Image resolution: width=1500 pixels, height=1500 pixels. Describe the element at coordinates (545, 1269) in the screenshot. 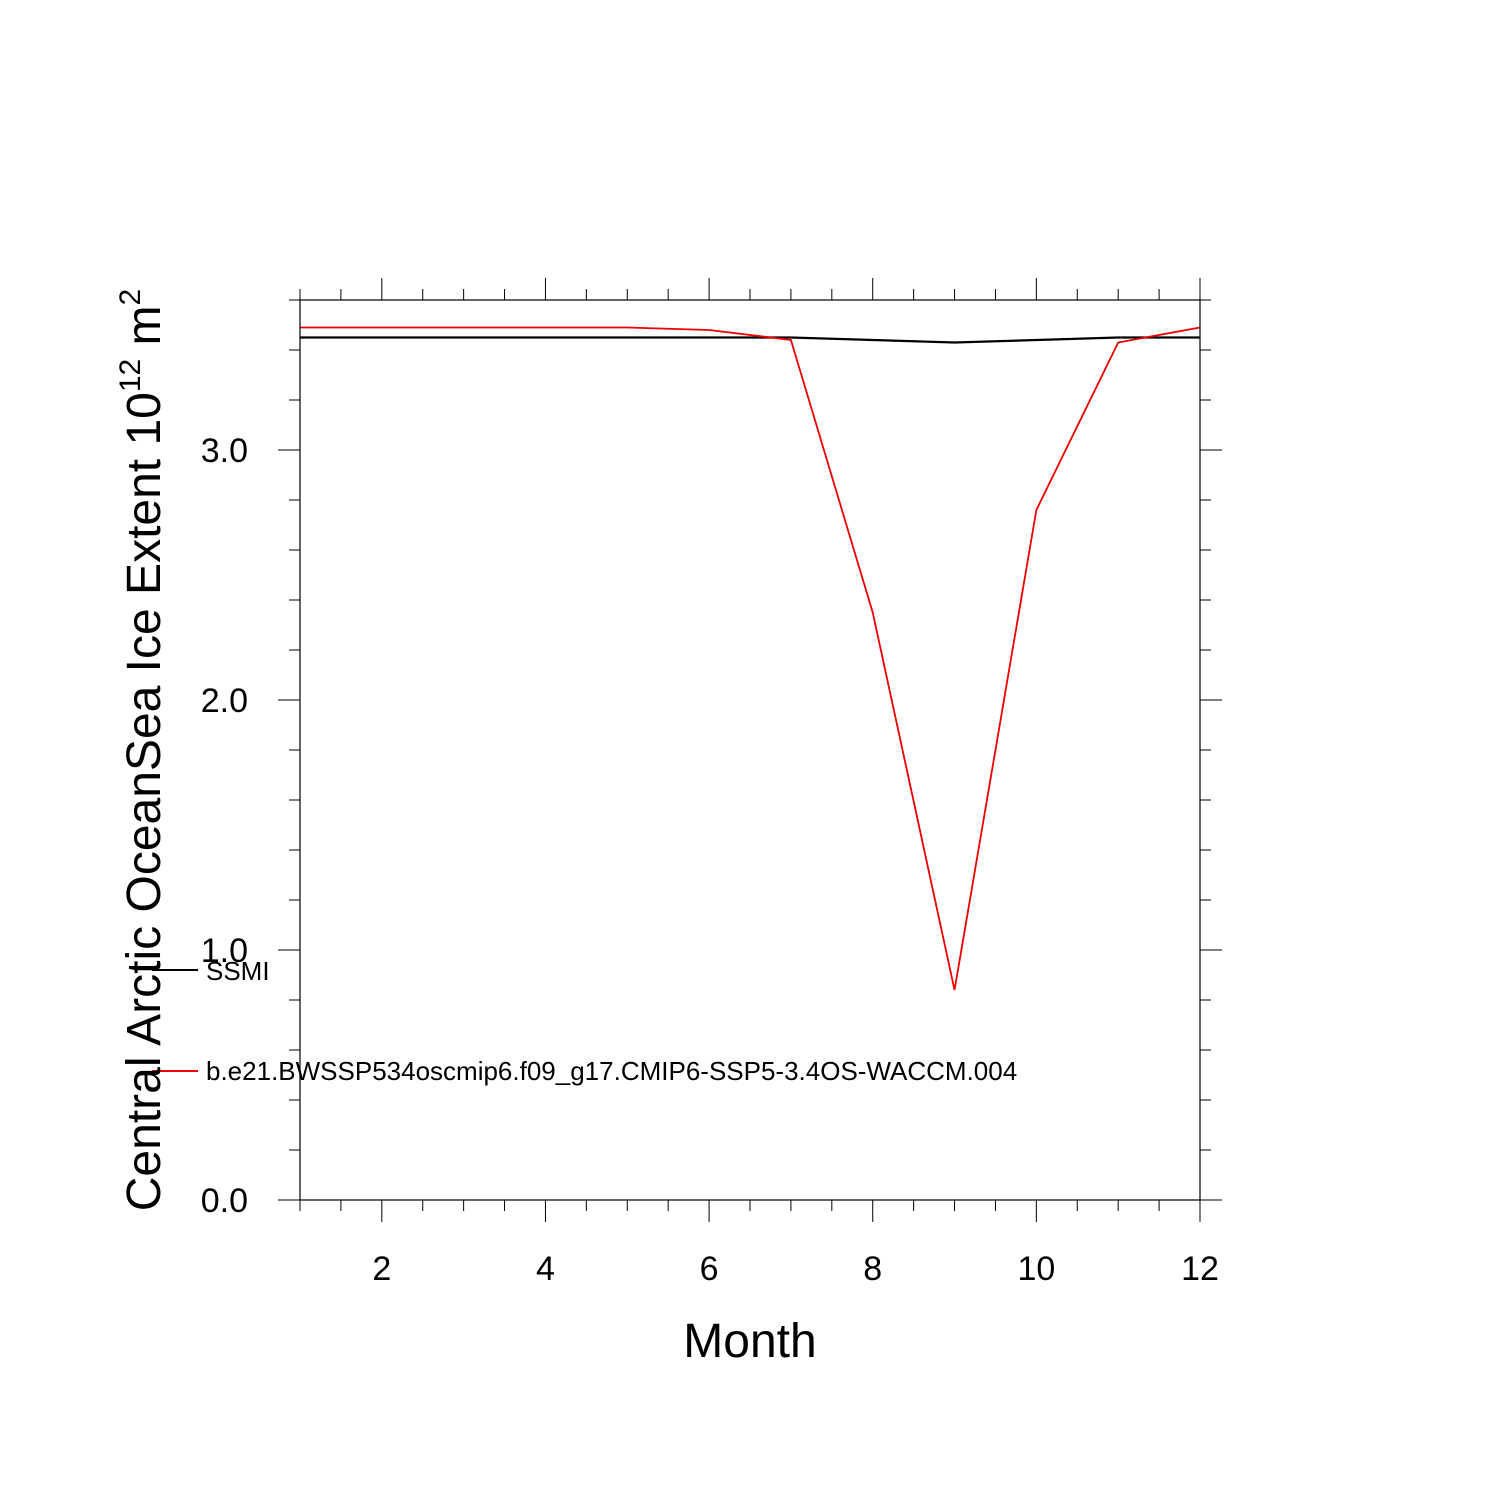

I see `x-tick-label: 4` at that location.